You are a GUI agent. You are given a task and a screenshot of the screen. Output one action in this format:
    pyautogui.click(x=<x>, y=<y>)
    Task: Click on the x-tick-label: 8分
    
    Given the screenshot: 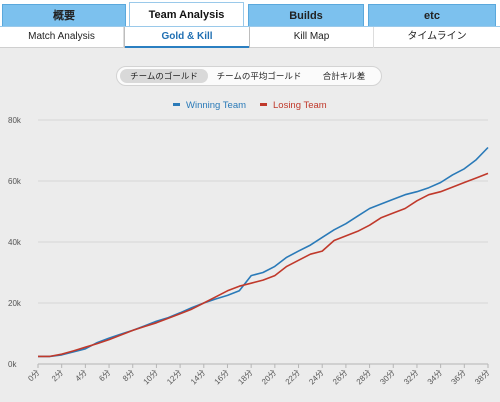 What is the action you would take?
    pyautogui.click(x=128, y=375)
    